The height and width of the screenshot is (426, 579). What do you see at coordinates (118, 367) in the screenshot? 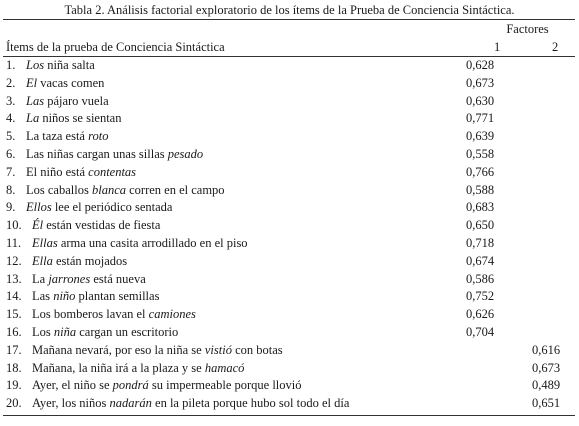
I see `item-text-pre: Mañana, la niña irá a la plaza y se` at bounding box center [118, 367].